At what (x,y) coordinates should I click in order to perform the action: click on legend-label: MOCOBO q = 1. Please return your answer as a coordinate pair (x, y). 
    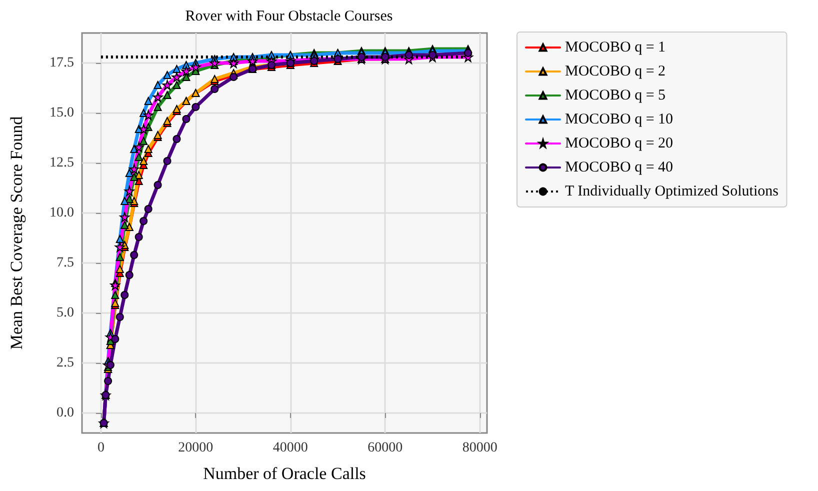
    Looking at the image, I should click on (615, 48).